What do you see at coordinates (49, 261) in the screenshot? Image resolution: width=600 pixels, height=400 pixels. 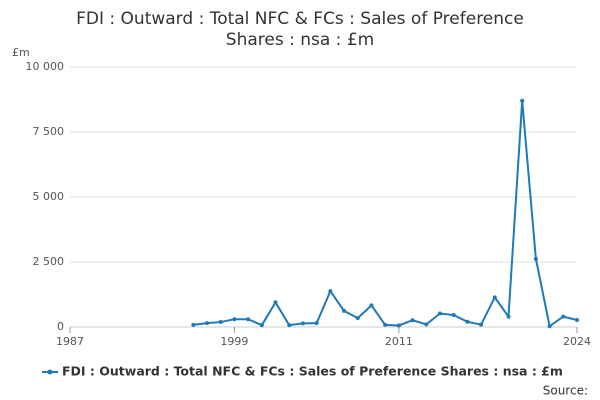 I see `y-tick-label: 2 500` at bounding box center [49, 261].